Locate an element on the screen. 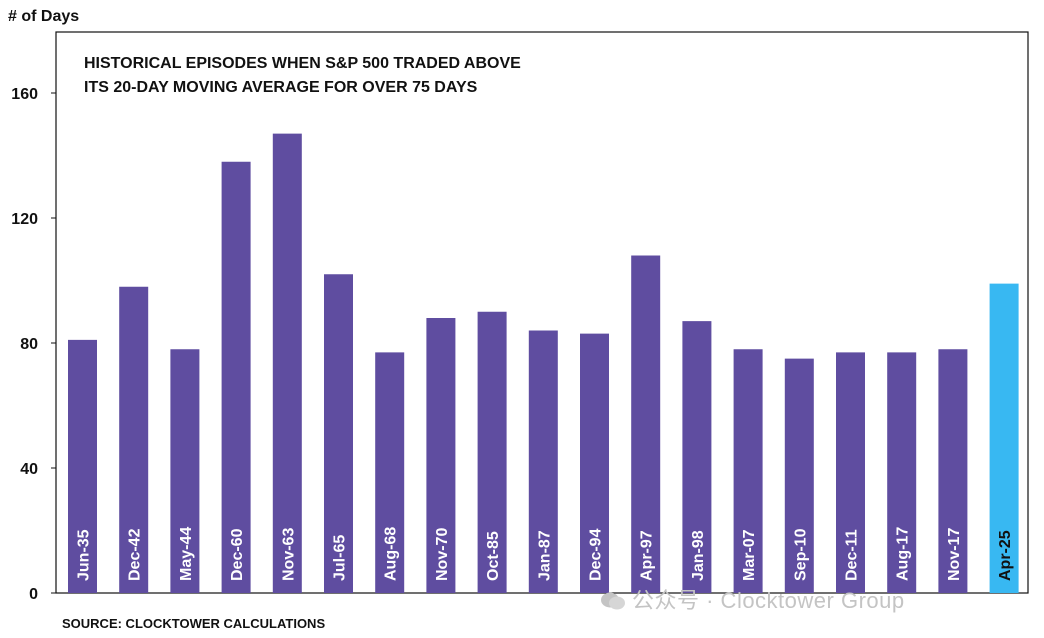 The height and width of the screenshot is (638, 1044). y-tick-label: 40 is located at coordinates (29, 469).